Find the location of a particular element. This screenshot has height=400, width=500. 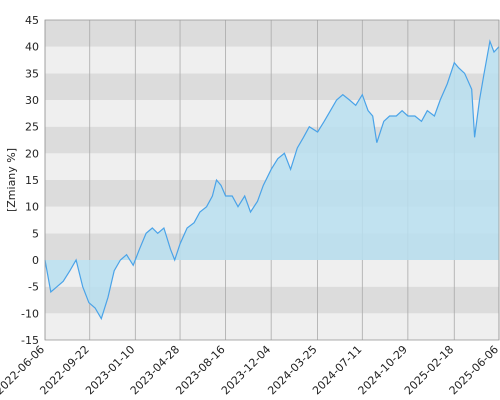

y-tick-label: 35 is located at coordinates (32, 73).